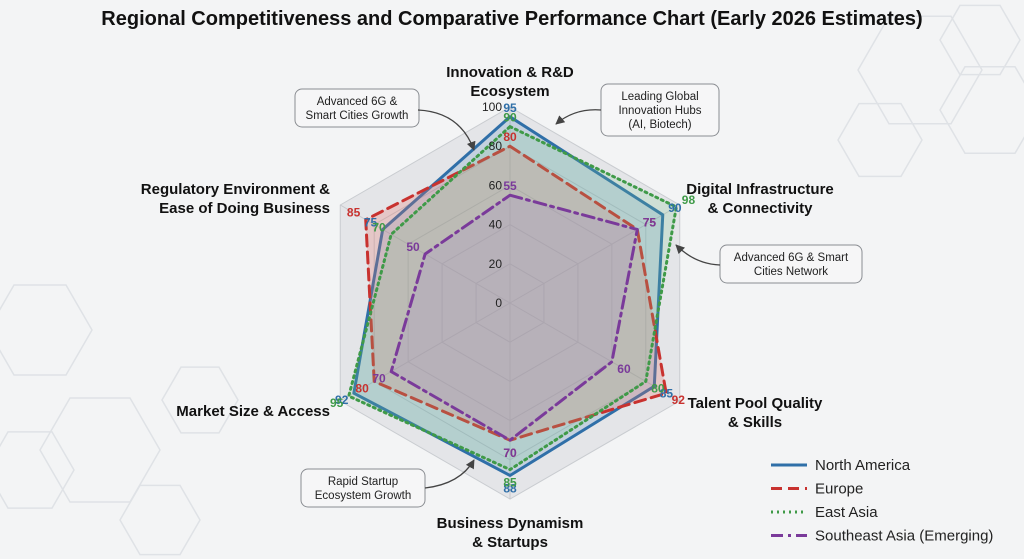 This screenshot has width=1024, height=559. I want to click on tick-label: 80, so click(496, 146).